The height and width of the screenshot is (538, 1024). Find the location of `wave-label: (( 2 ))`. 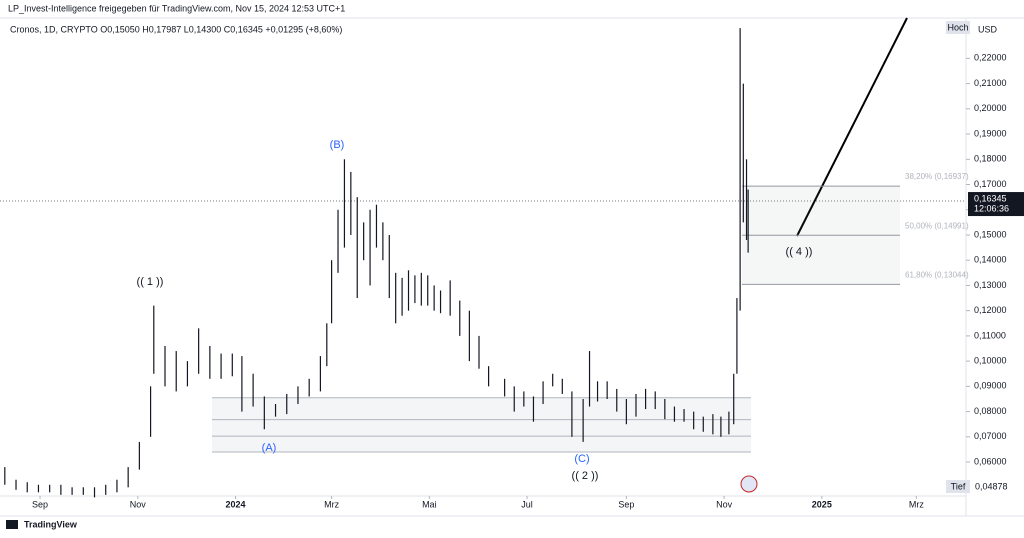

wave-label: (( 2 )) is located at coordinates (585, 476).